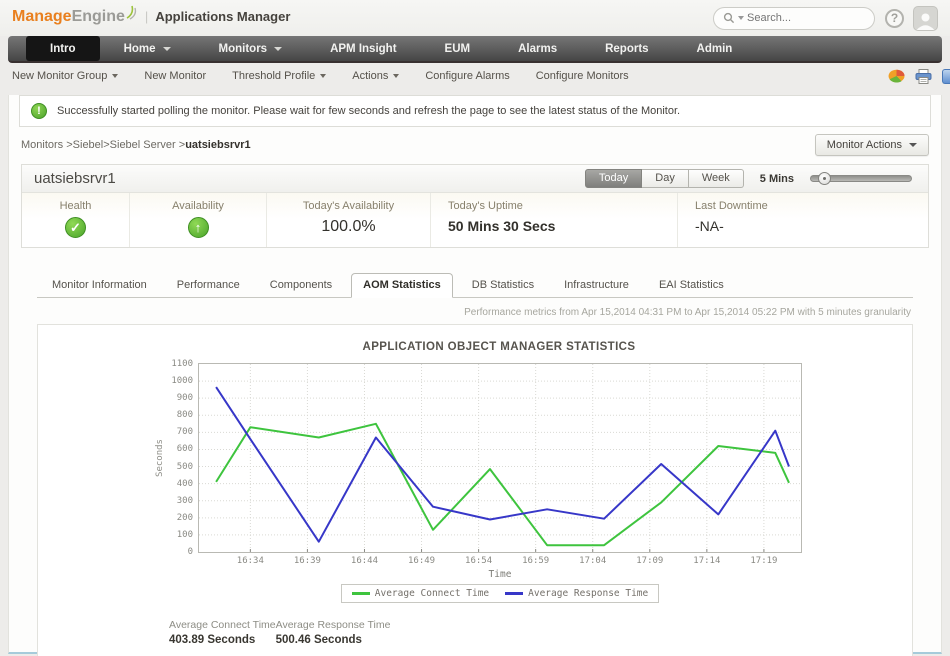 This screenshot has height=656, width=950. I want to click on chart-title: APPLICATION OBJECT MANAGER STATISTICS, so click(499, 347).